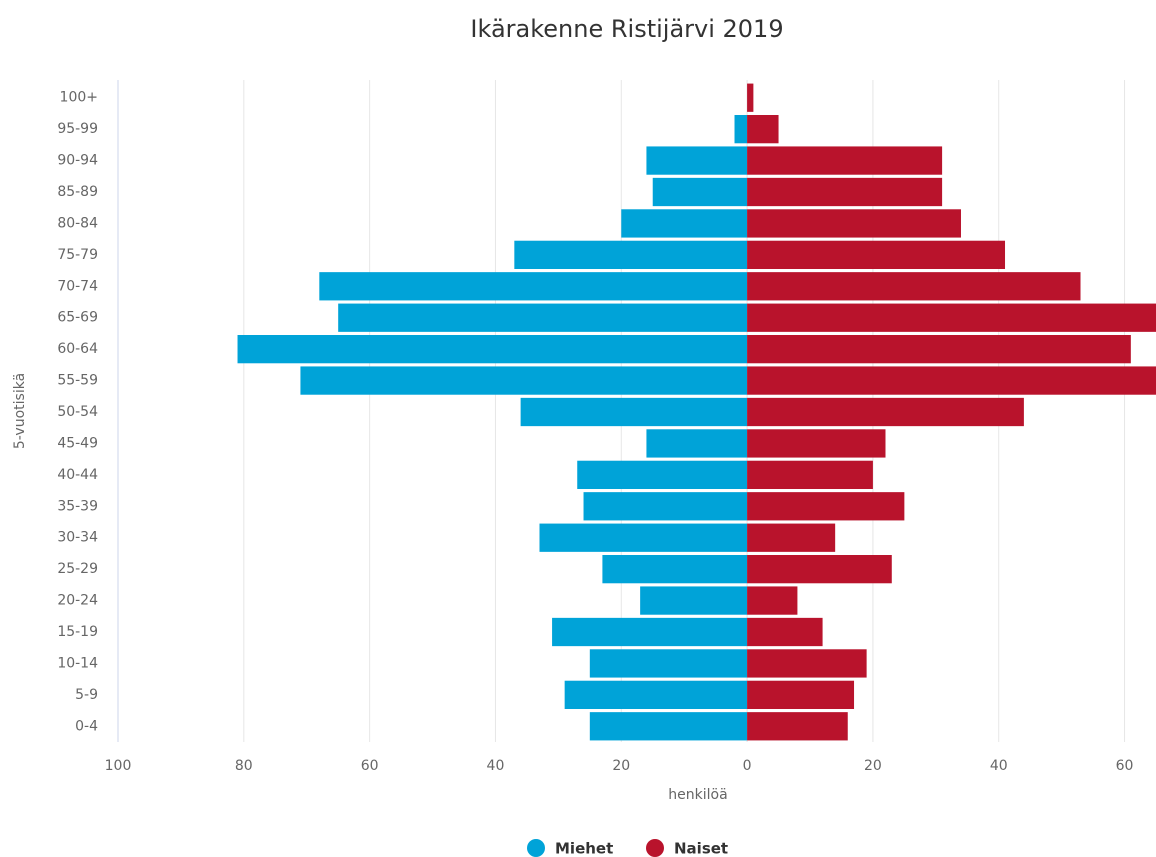 The width and height of the screenshot is (1156, 857). I want to click on y-tick-label: 75-79, so click(77, 255).